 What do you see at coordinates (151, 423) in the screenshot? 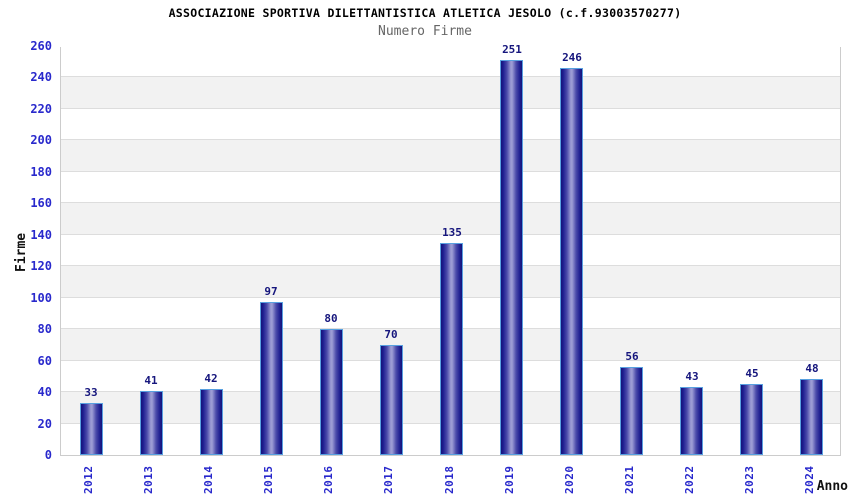
I see `bar-2013` at bounding box center [151, 423].